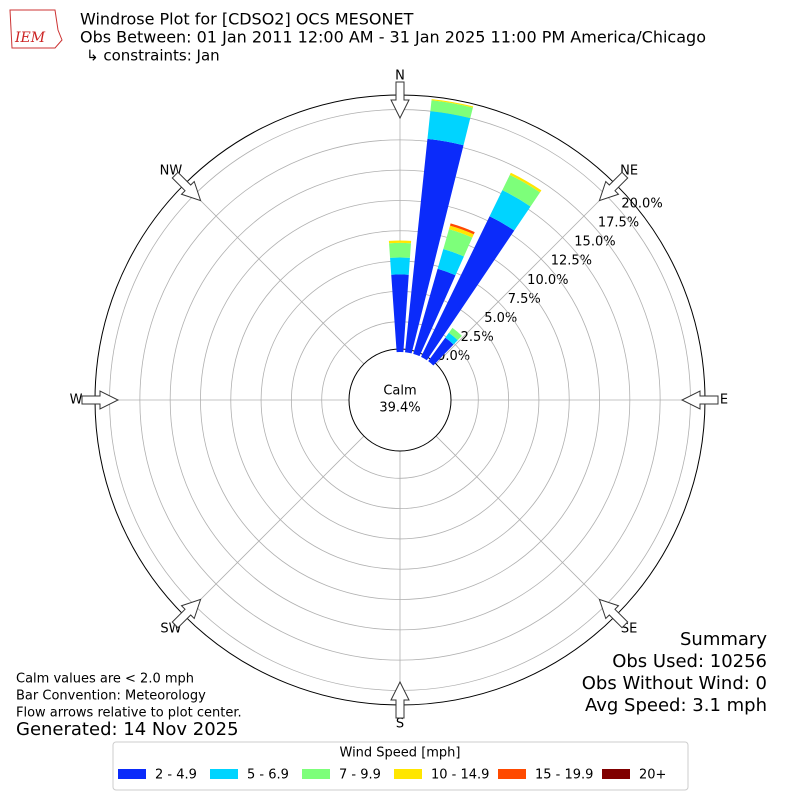  What do you see at coordinates (105, 679) in the screenshot?
I see `note: Calm values are < 2.0 mph` at bounding box center [105, 679].